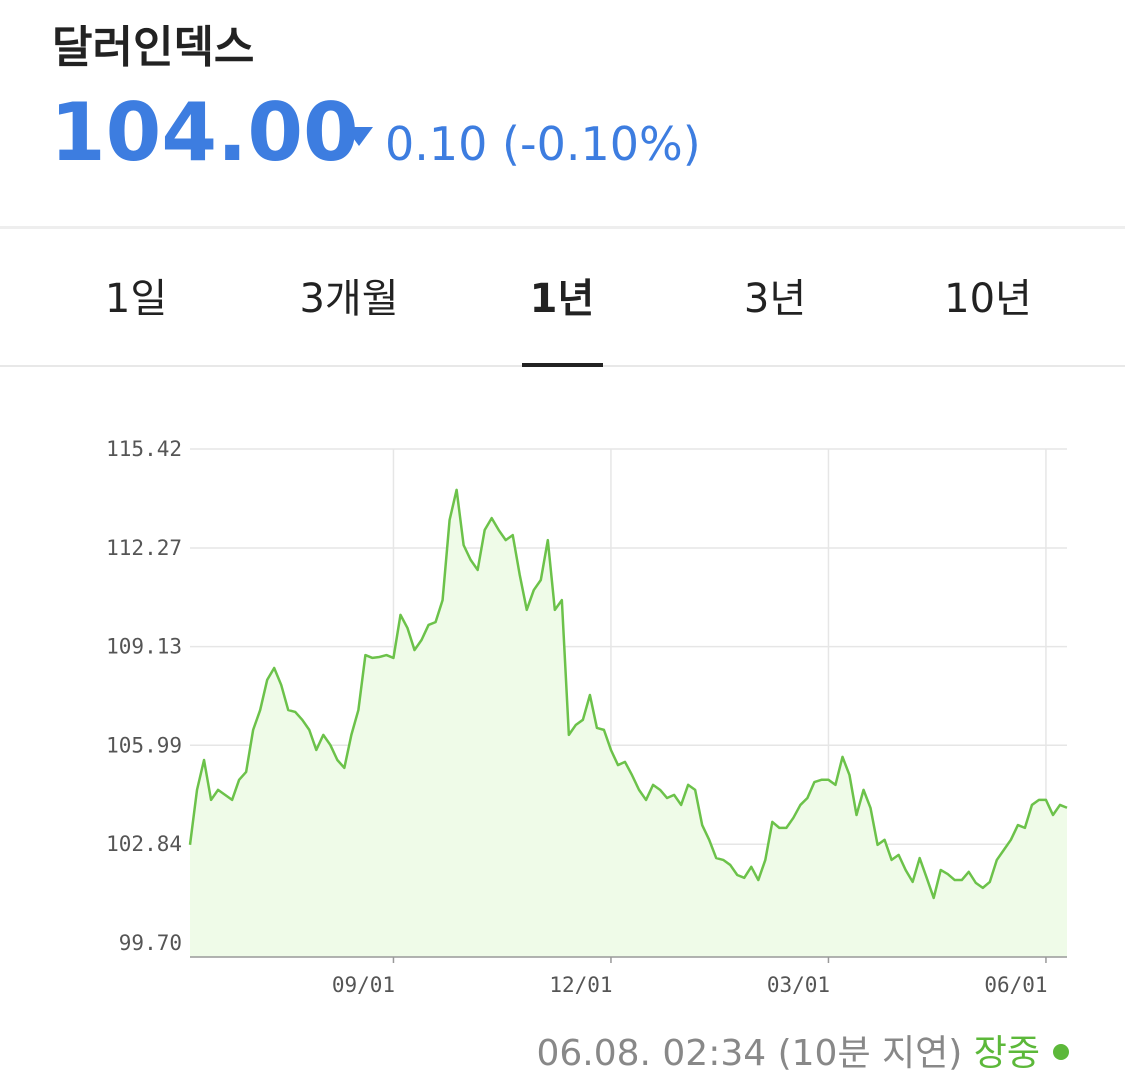  Describe the element at coordinates (988, 299) in the screenshot. I see `tab: 10년` at that location.